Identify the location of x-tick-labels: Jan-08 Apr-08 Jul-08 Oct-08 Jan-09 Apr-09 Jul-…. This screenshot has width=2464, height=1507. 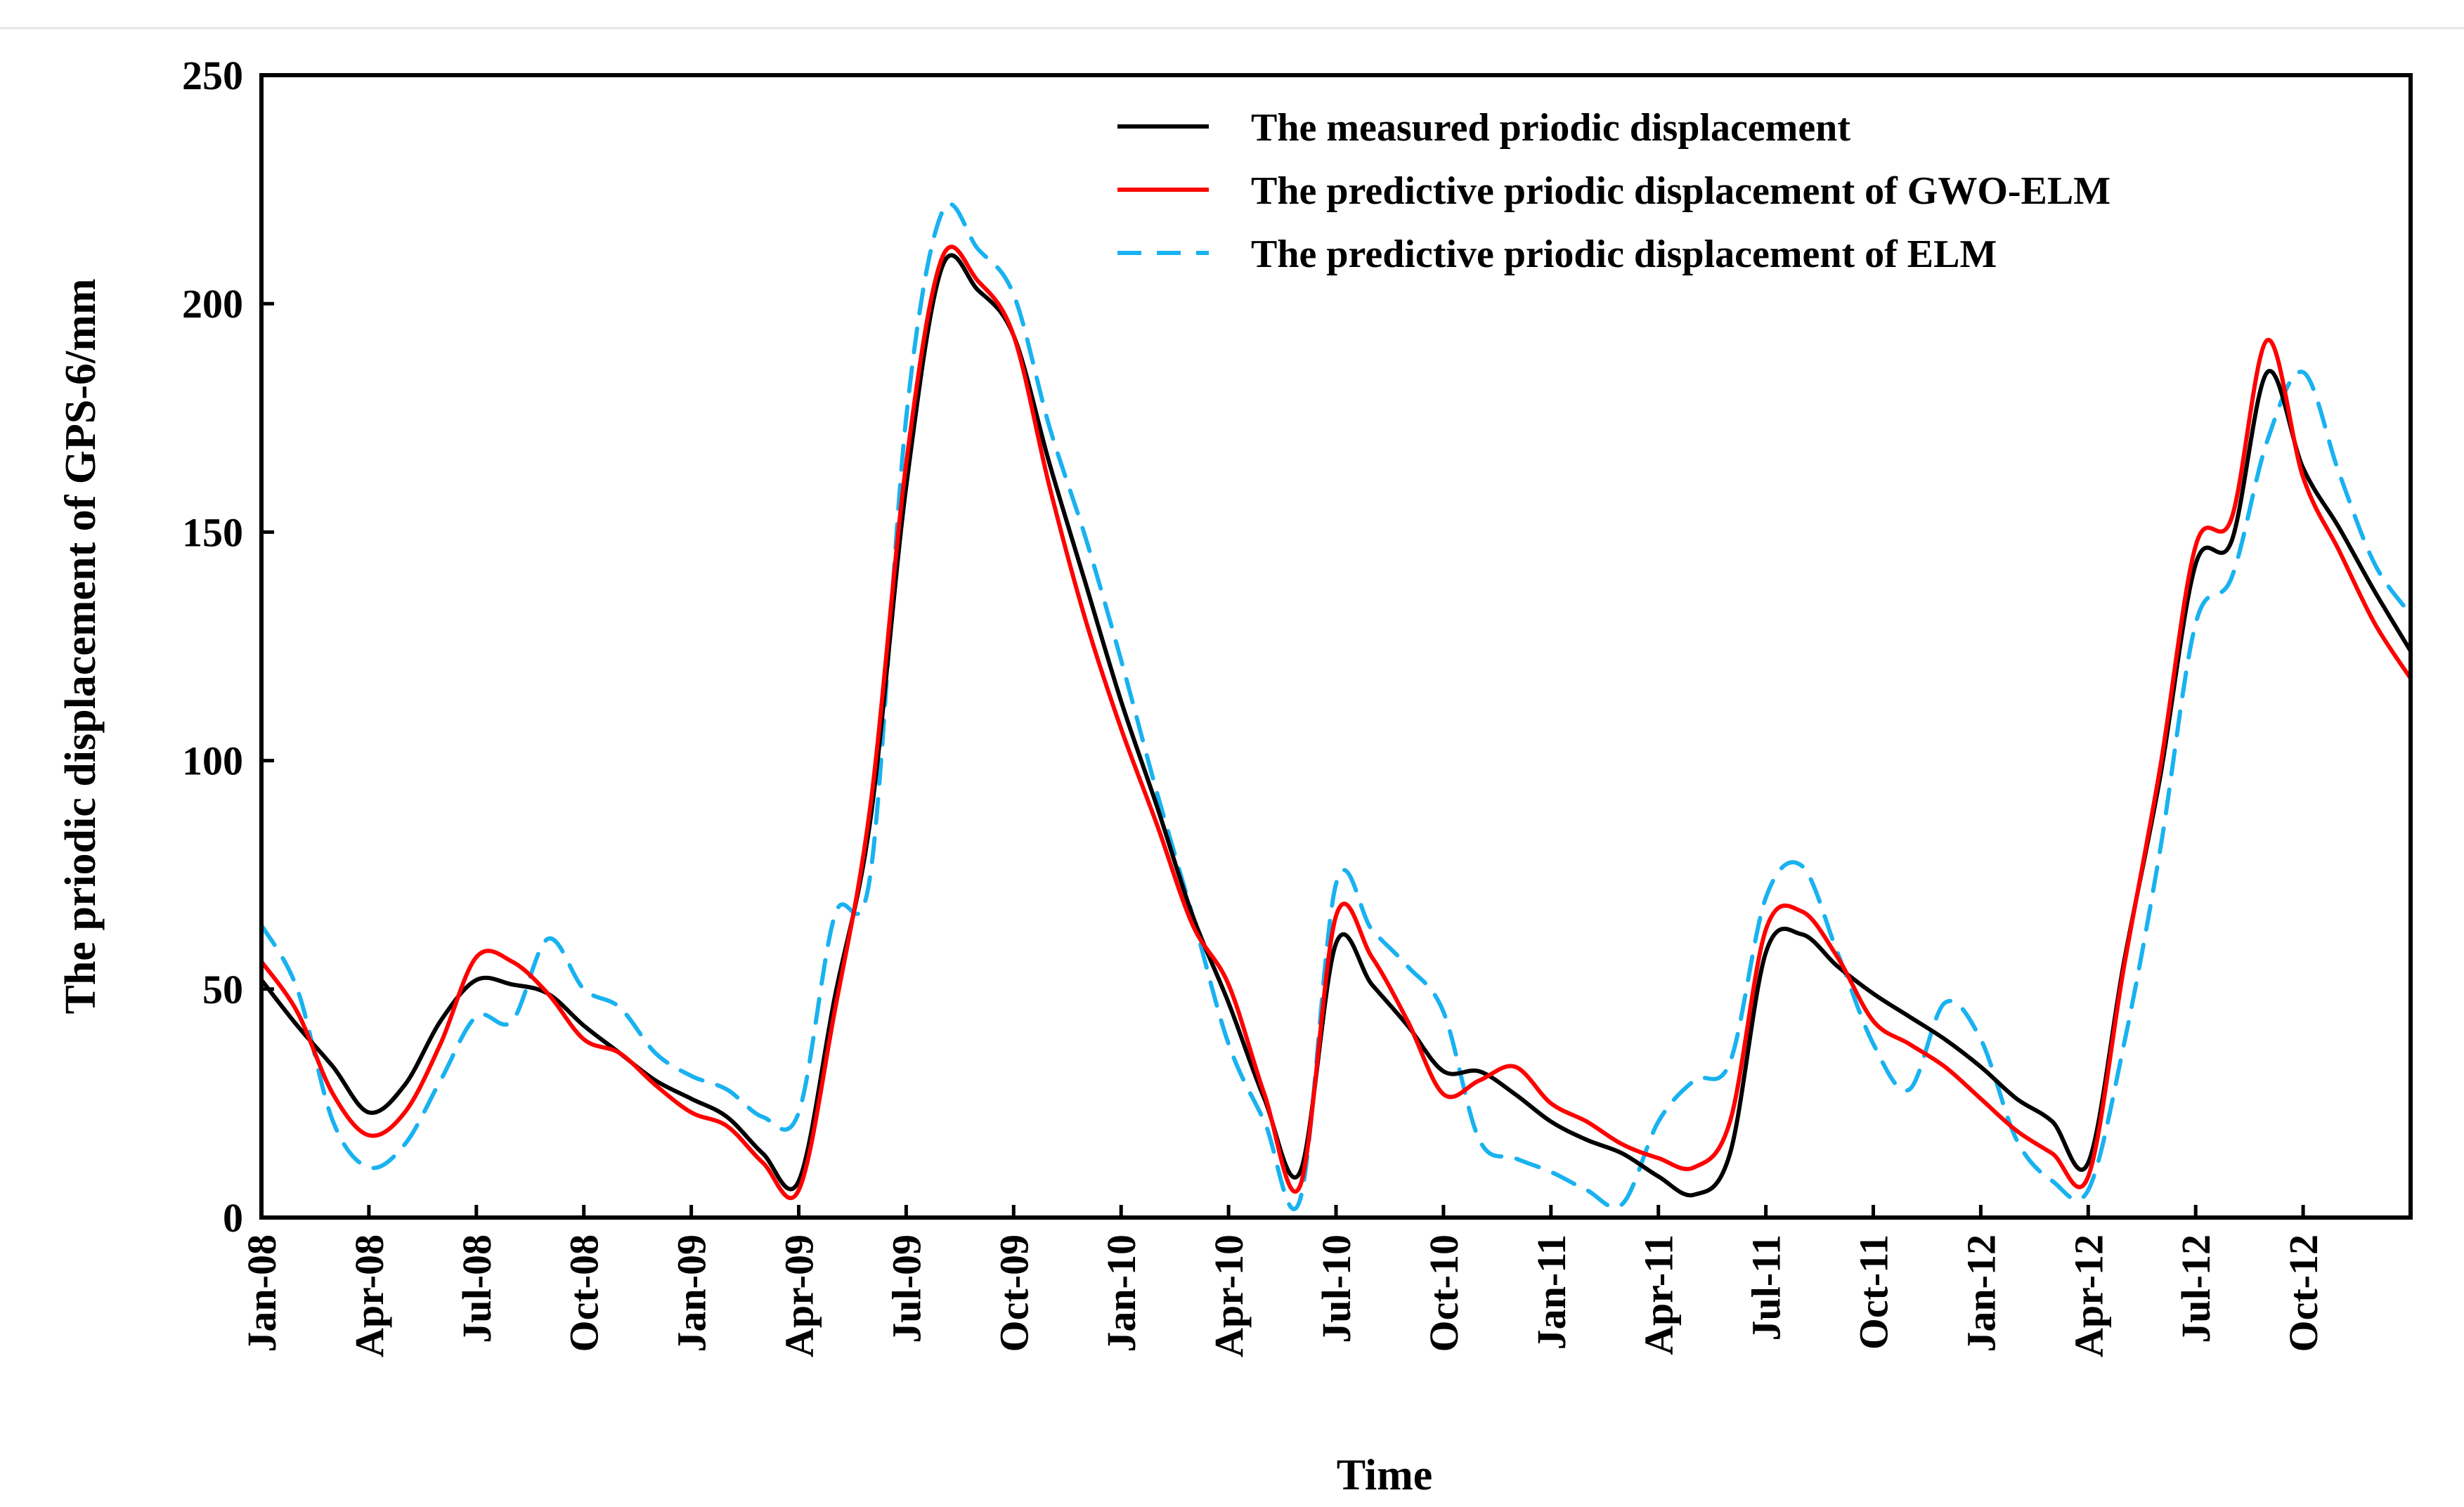
(1282, 1295).